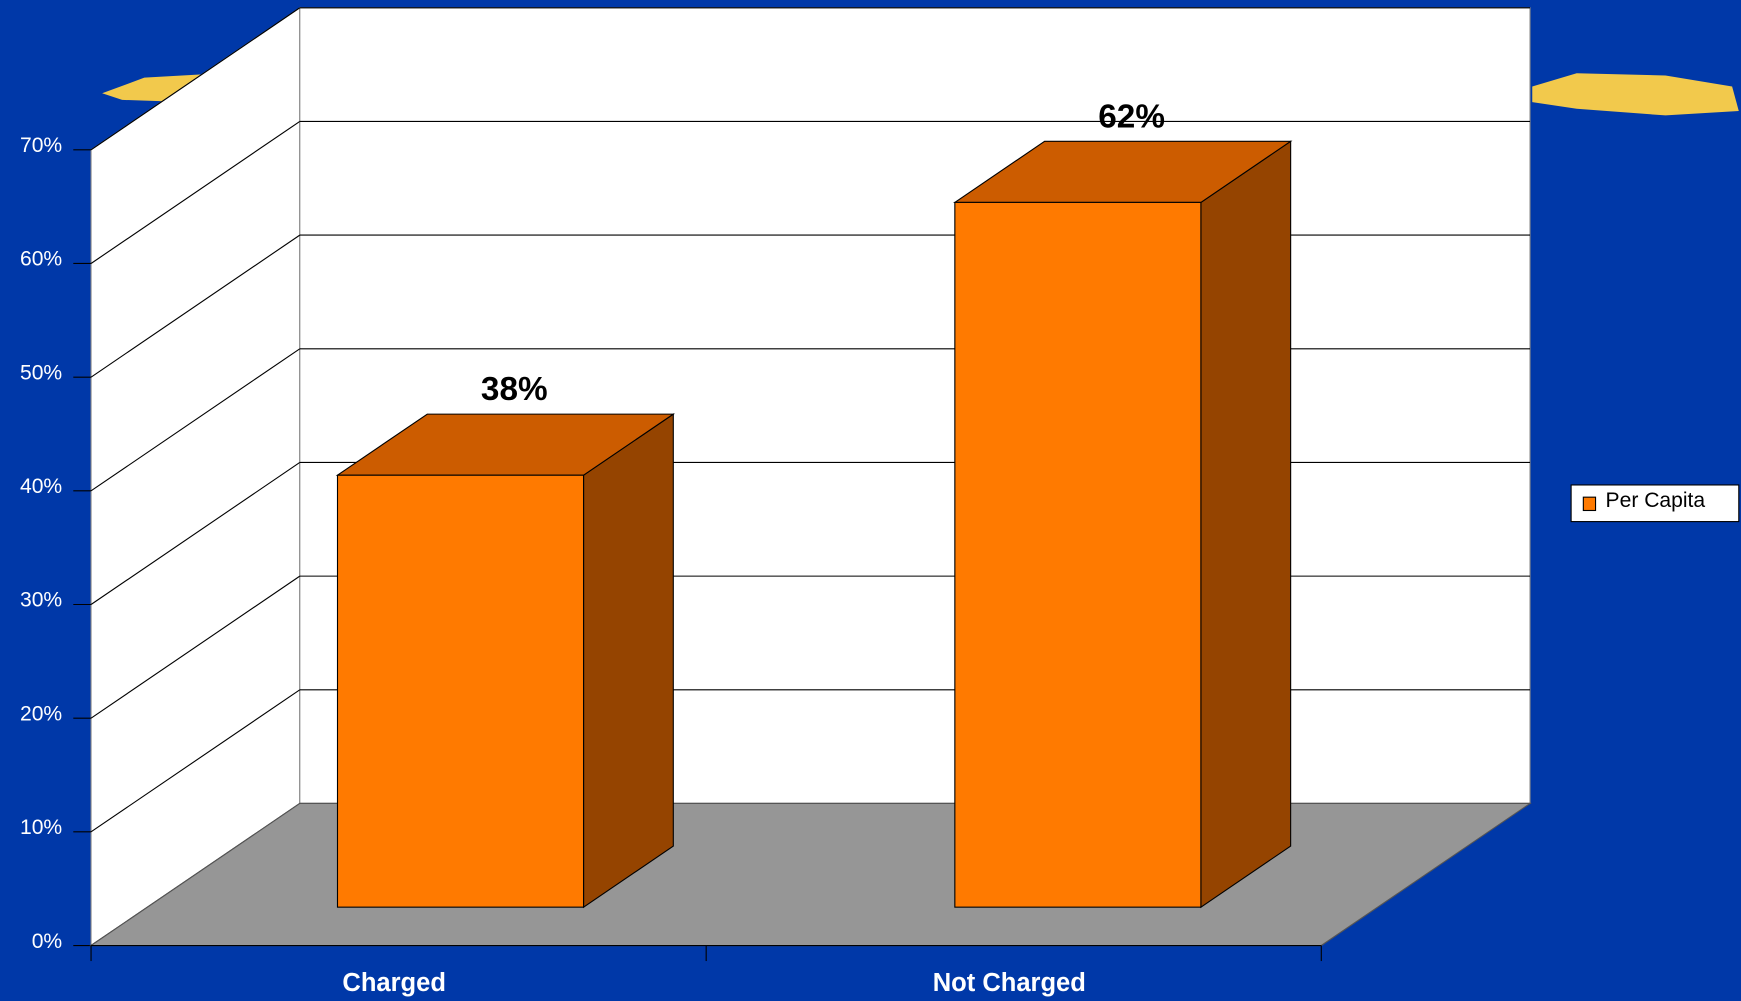 This screenshot has height=1001, width=1741. Describe the element at coordinates (41, 145) in the screenshot. I see `y-tick-label: 70%` at that location.